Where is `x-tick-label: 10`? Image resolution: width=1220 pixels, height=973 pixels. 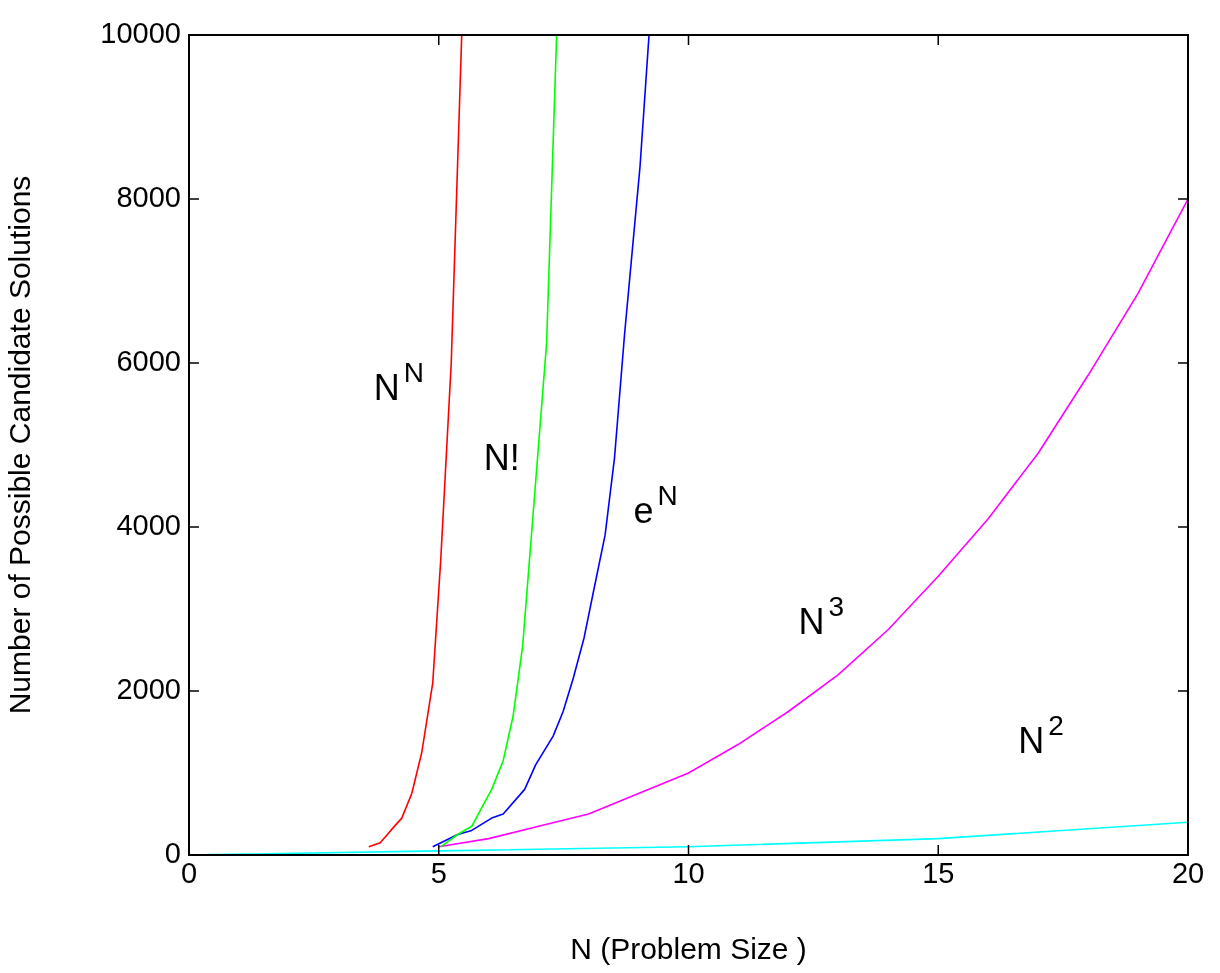 x-tick-label: 10 is located at coordinates (688, 873).